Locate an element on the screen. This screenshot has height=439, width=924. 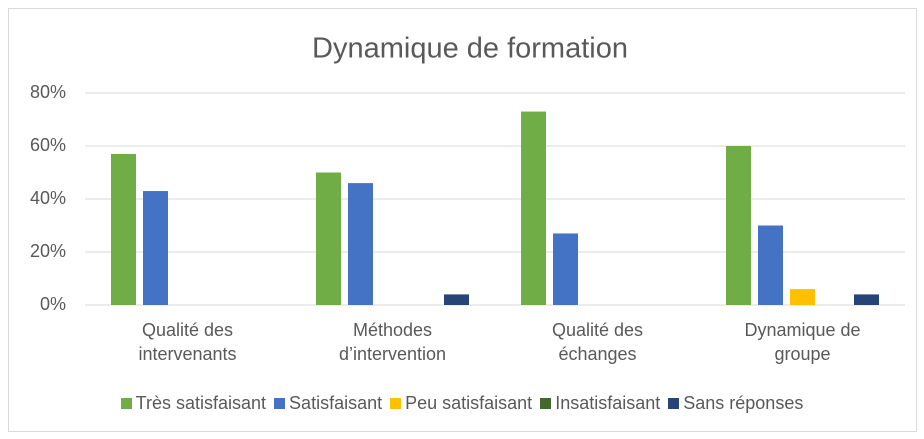
y-tick-label: 40% is located at coordinates (48, 198).